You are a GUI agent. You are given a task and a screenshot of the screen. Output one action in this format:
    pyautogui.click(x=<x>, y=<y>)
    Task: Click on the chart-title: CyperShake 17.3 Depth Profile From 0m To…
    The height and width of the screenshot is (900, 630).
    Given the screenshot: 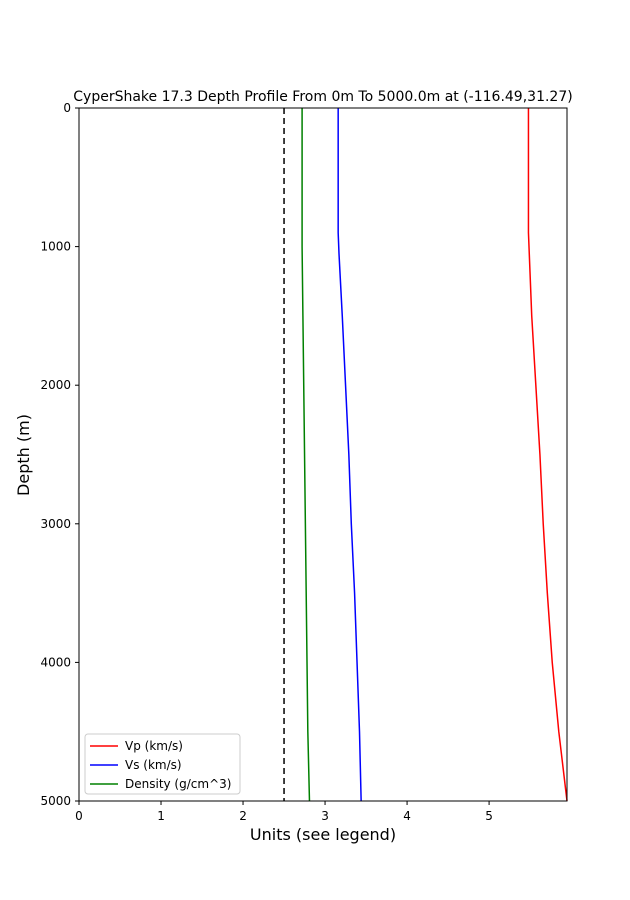 What is the action you would take?
    pyautogui.click(x=322, y=97)
    